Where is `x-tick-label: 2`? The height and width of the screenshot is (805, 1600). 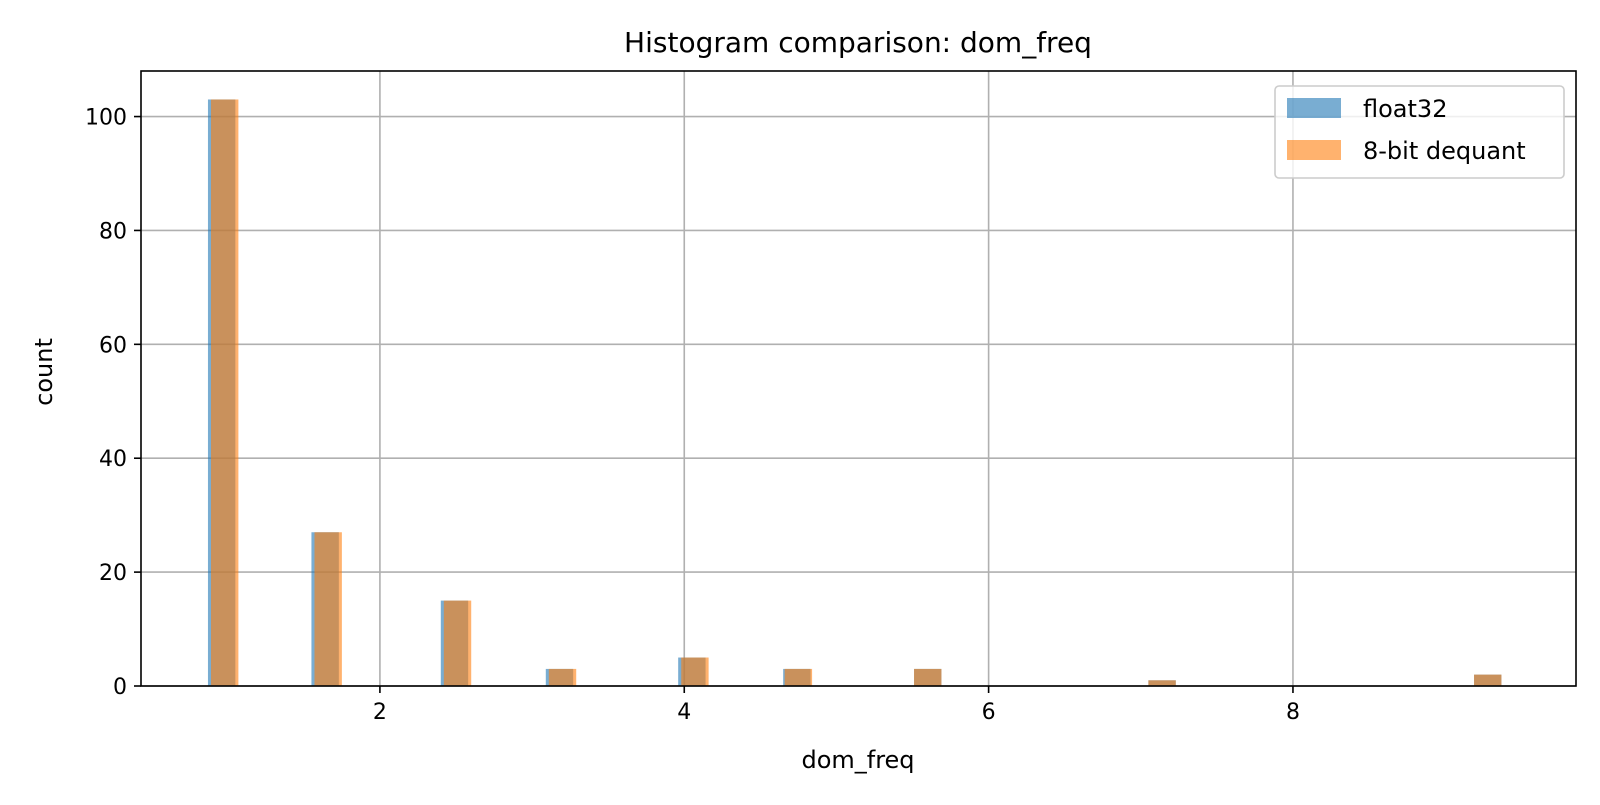
x-tick-label: 2 is located at coordinates (380, 712).